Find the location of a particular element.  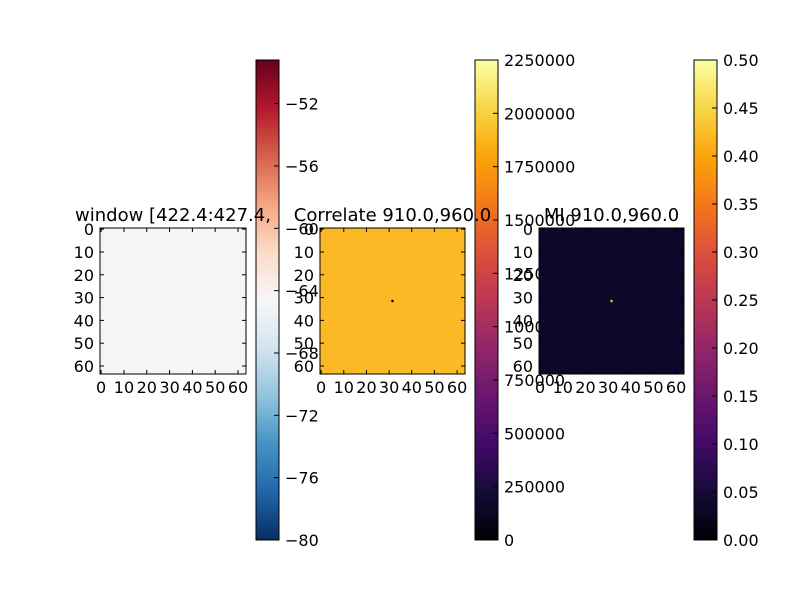

colorbar-tick-label: −76 is located at coordinates (302, 478).